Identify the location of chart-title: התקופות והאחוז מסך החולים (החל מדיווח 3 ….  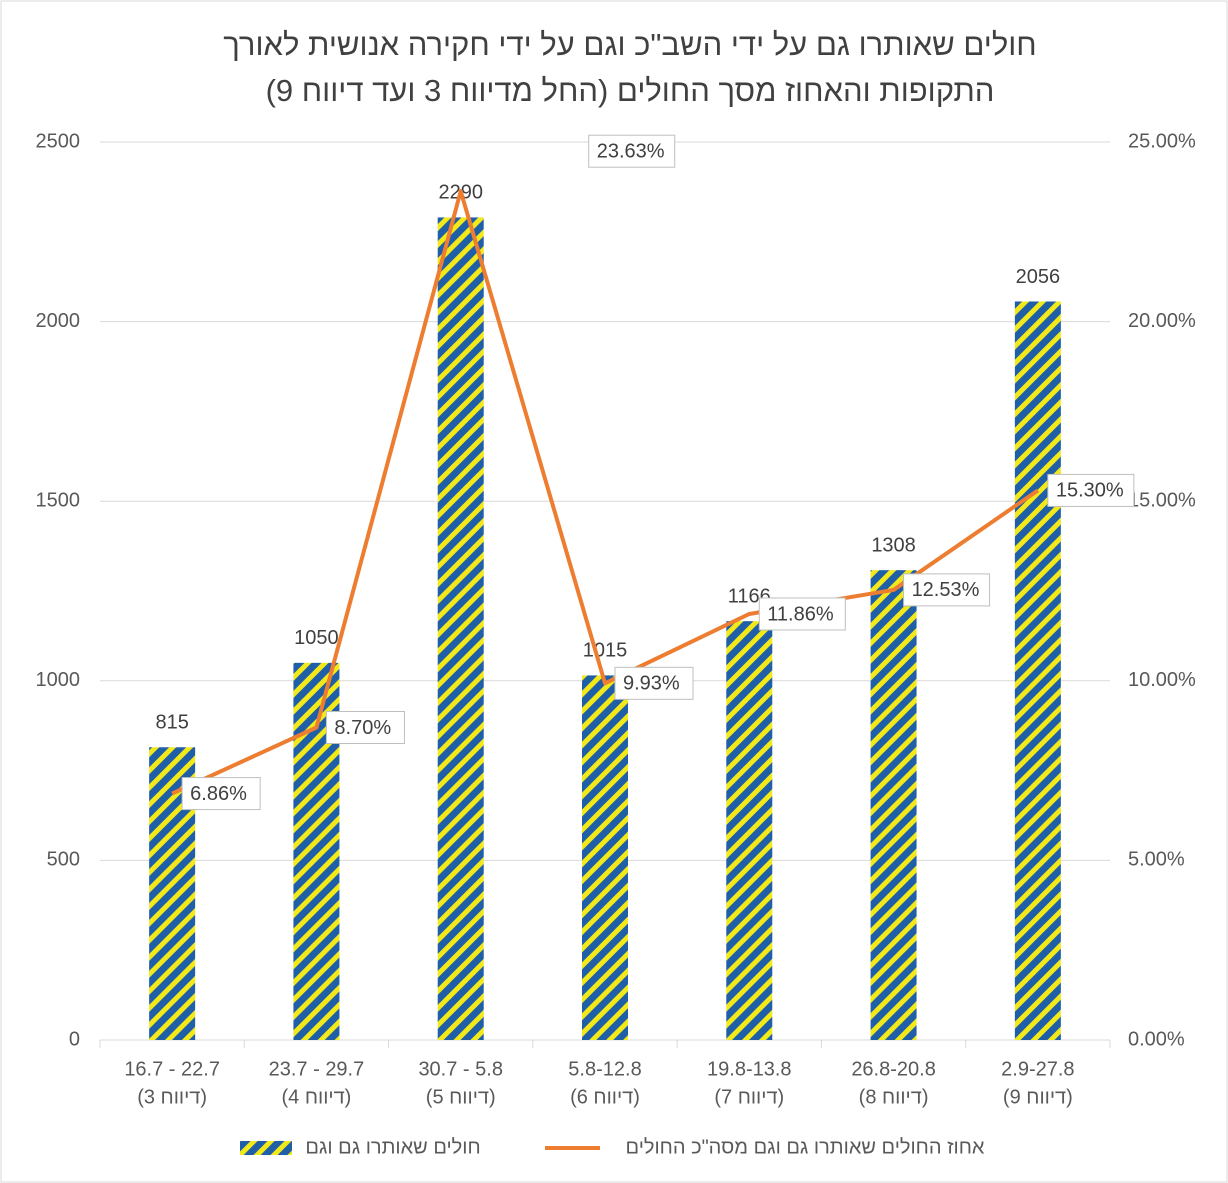
(630, 90).